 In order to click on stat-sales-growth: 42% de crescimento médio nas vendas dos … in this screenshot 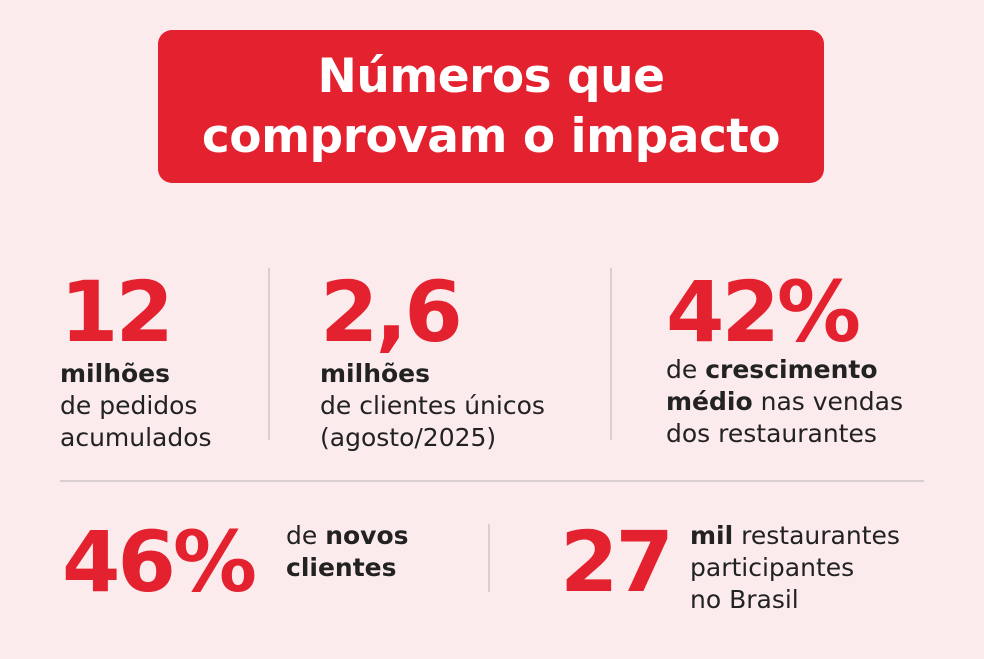, I will do `click(784, 360)`.